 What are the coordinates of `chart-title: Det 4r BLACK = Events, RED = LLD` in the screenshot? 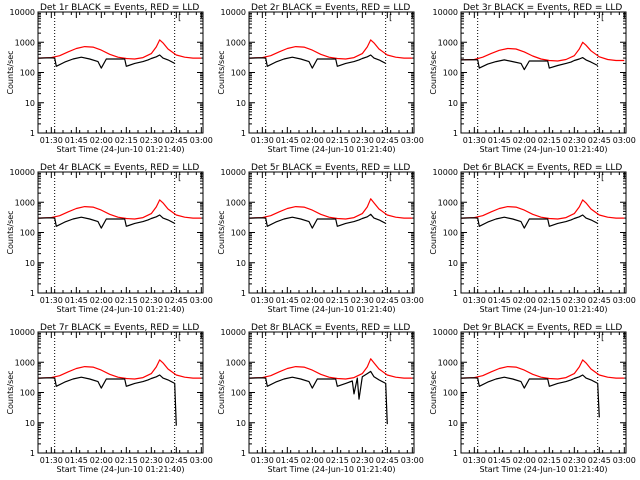 It's located at (119, 168).